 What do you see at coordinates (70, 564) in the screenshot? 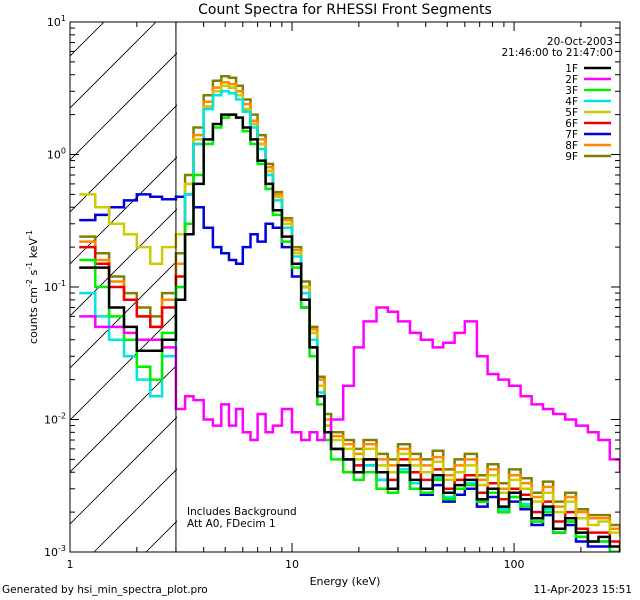
I see `x-tick-label: 1` at bounding box center [70, 564].